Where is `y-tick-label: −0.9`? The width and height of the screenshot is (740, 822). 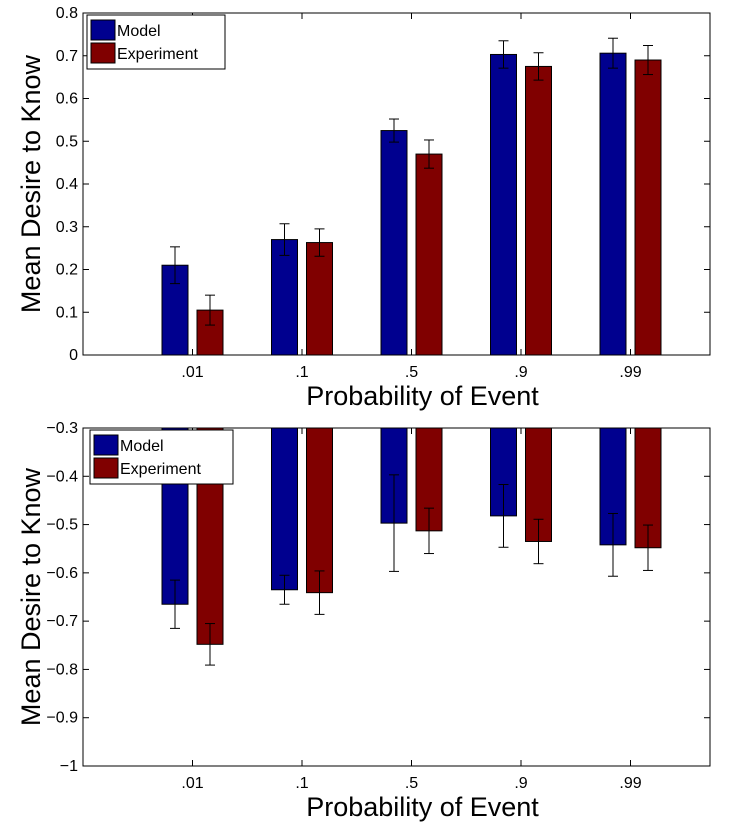 y-tick-label: −0.9 is located at coordinates (62, 718).